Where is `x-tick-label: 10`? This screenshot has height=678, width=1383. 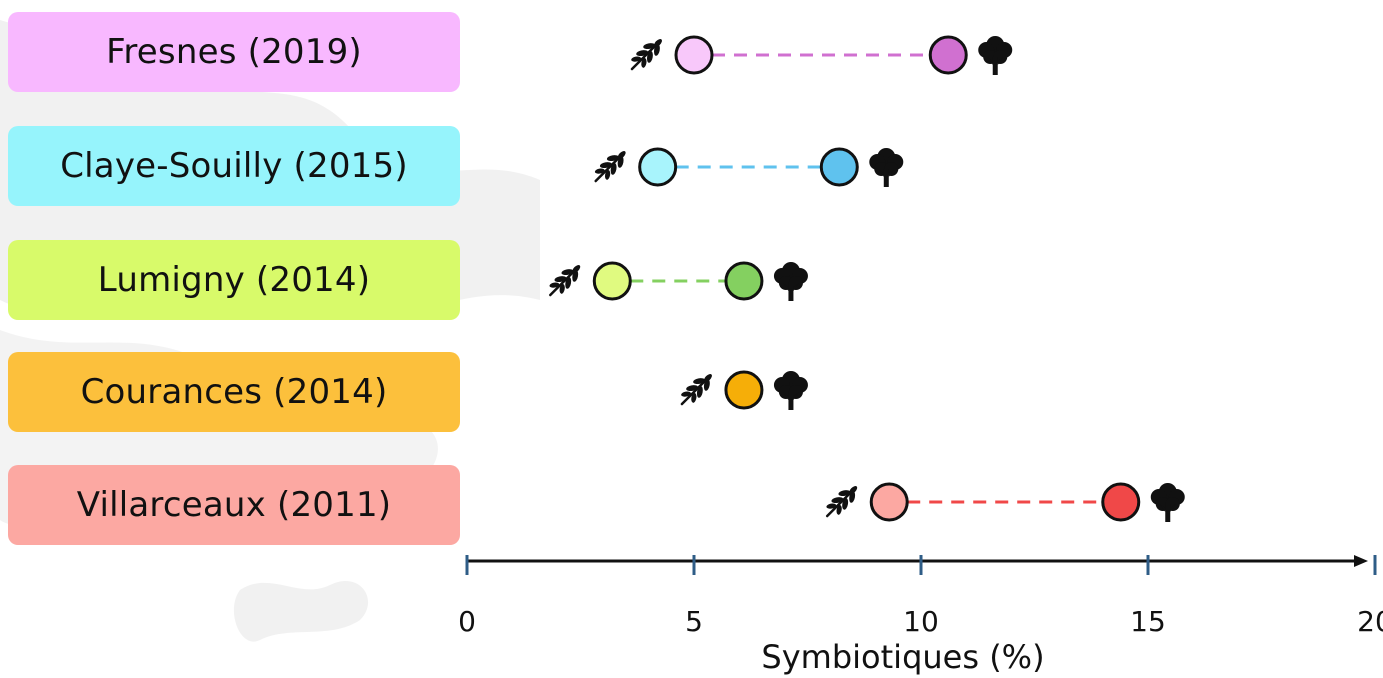
x-tick-label: 10 is located at coordinates (921, 621).